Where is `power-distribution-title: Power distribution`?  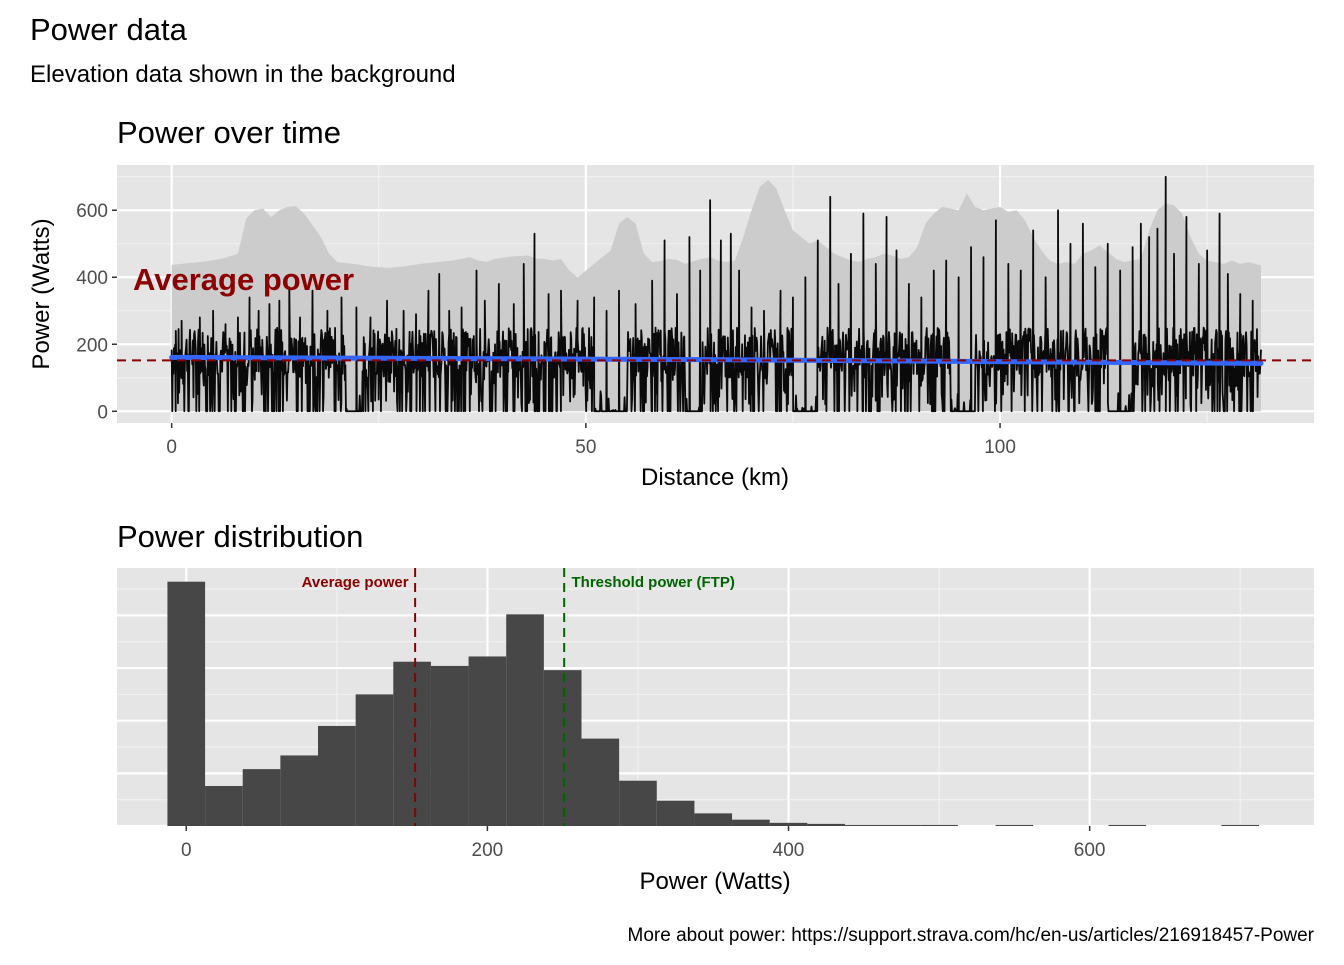 power-distribution-title: Power distribution is located at coordinates (240, 536).